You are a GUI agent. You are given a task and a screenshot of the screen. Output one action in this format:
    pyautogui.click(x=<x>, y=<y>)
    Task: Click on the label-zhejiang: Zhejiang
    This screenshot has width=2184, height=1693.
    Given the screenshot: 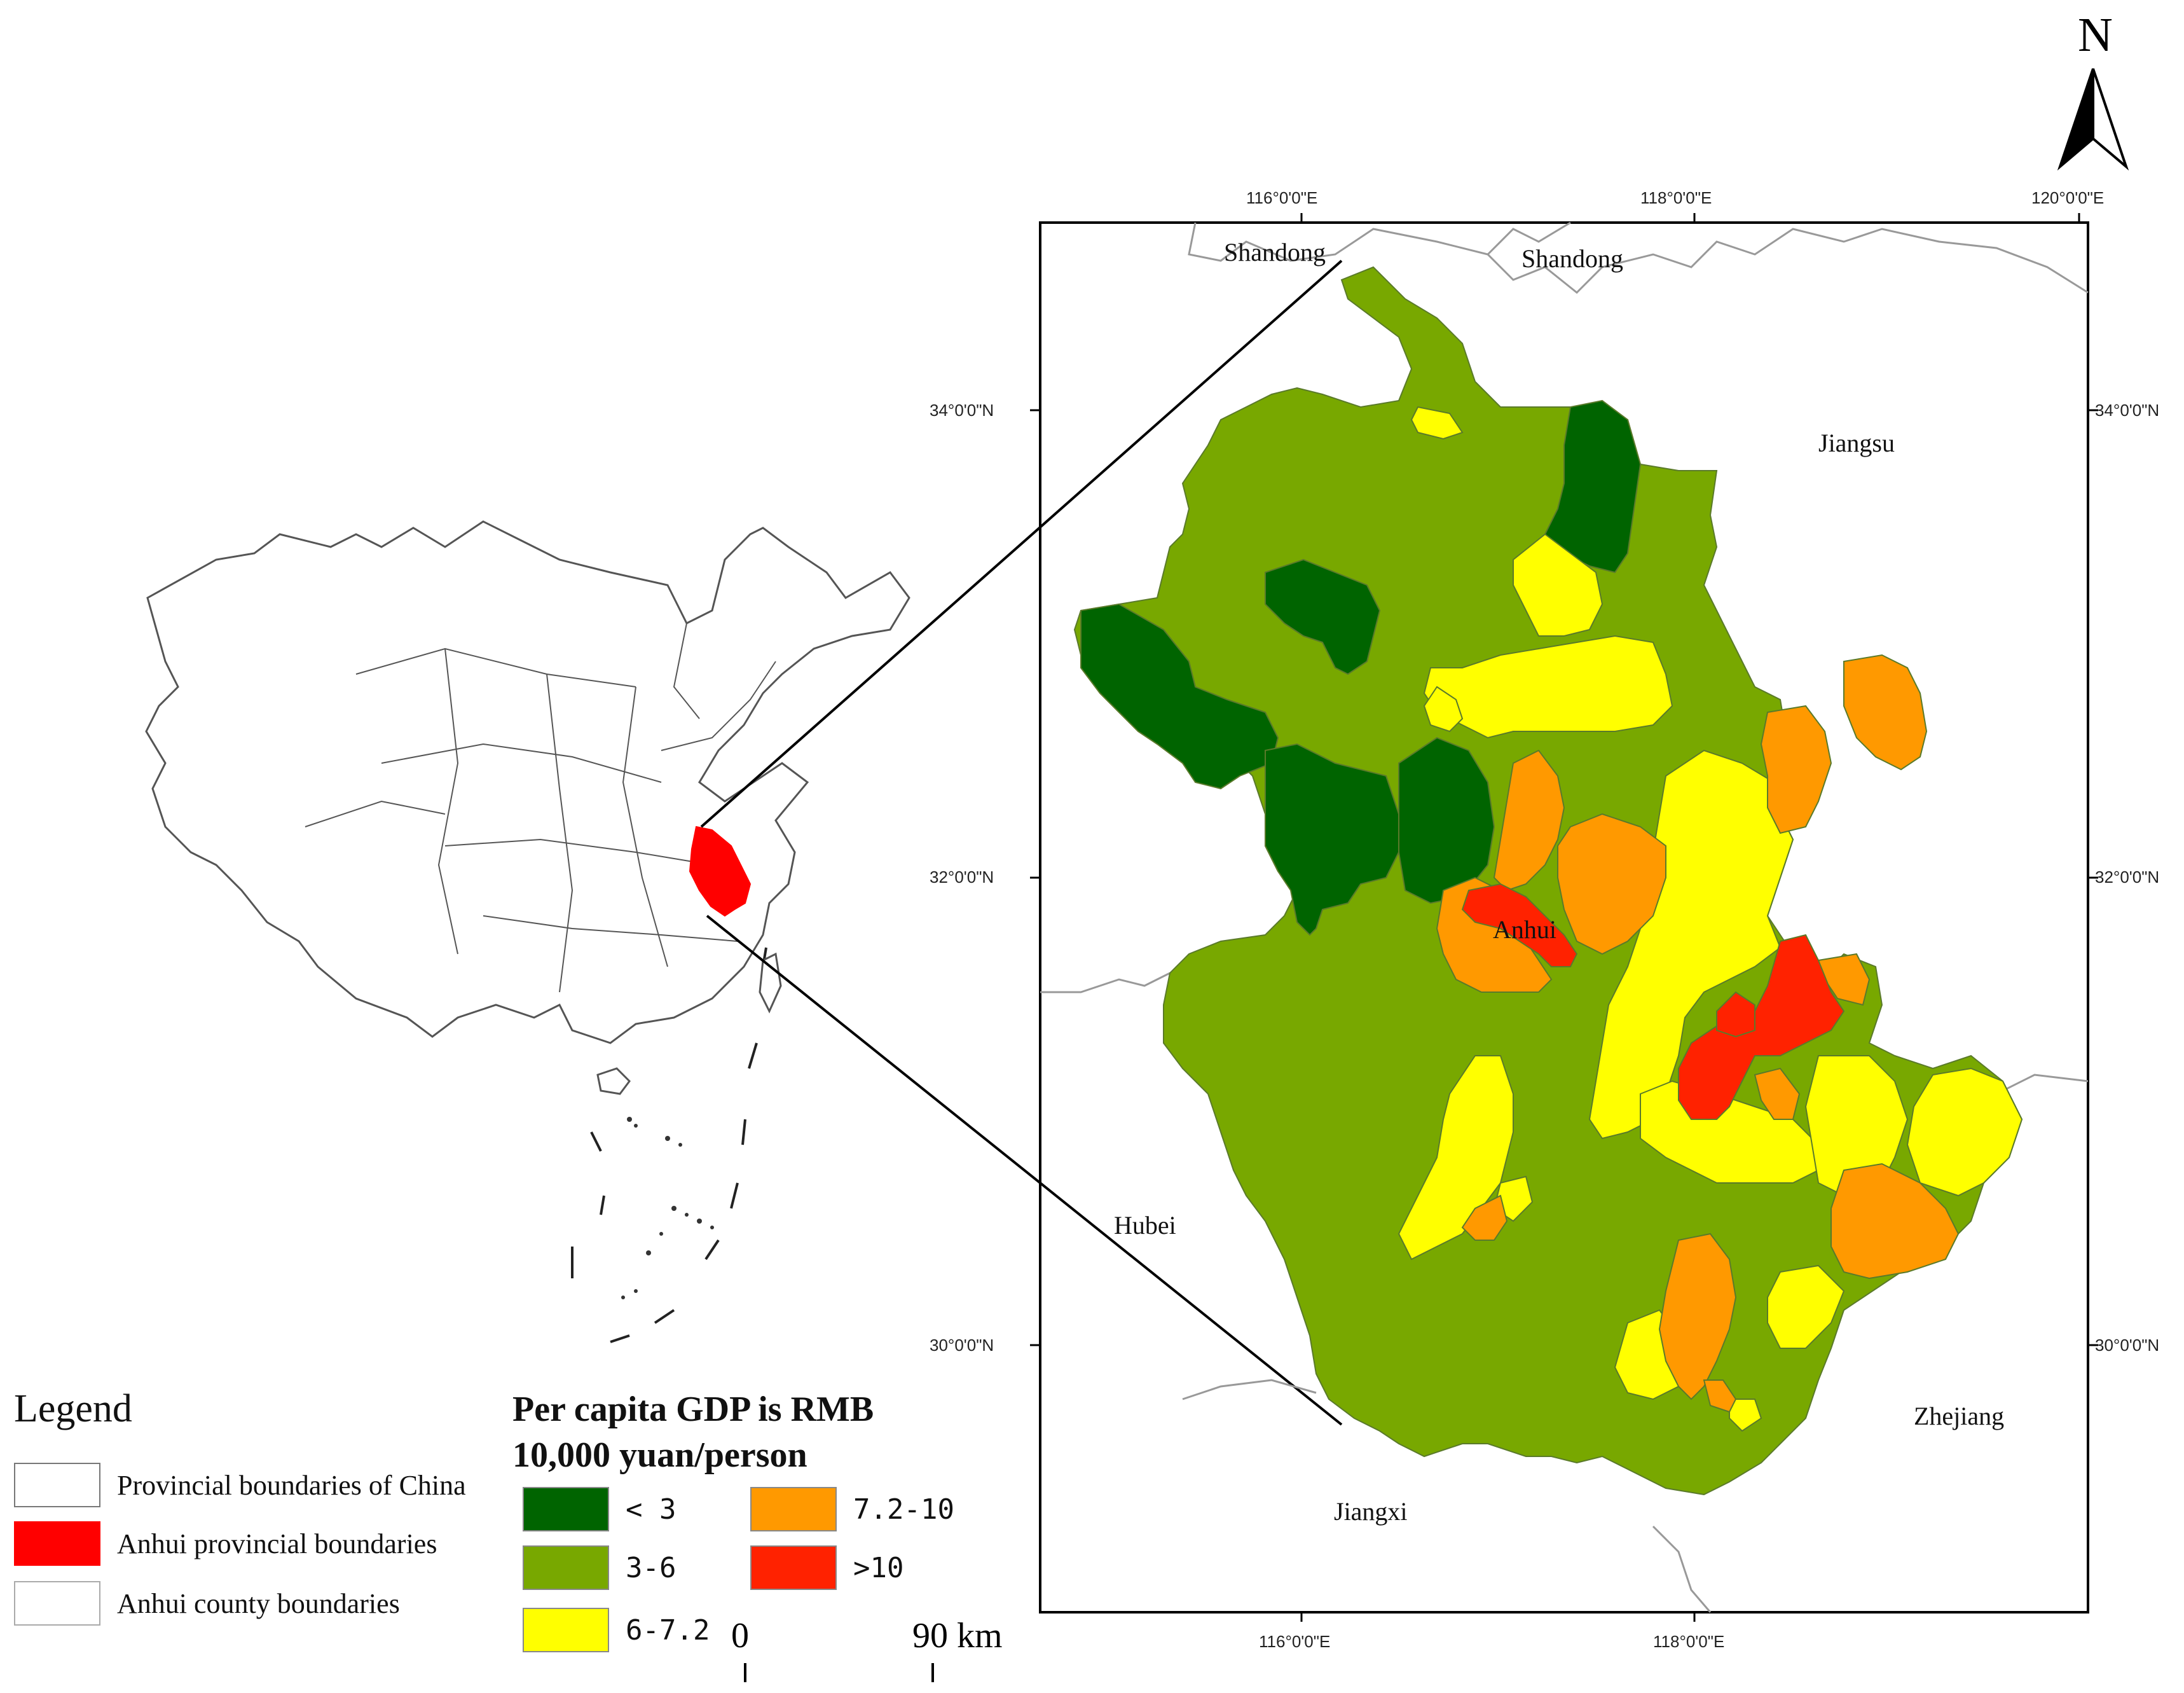 What is the action you would take?
    pyautogui.click(x=1959, y=1416)
    